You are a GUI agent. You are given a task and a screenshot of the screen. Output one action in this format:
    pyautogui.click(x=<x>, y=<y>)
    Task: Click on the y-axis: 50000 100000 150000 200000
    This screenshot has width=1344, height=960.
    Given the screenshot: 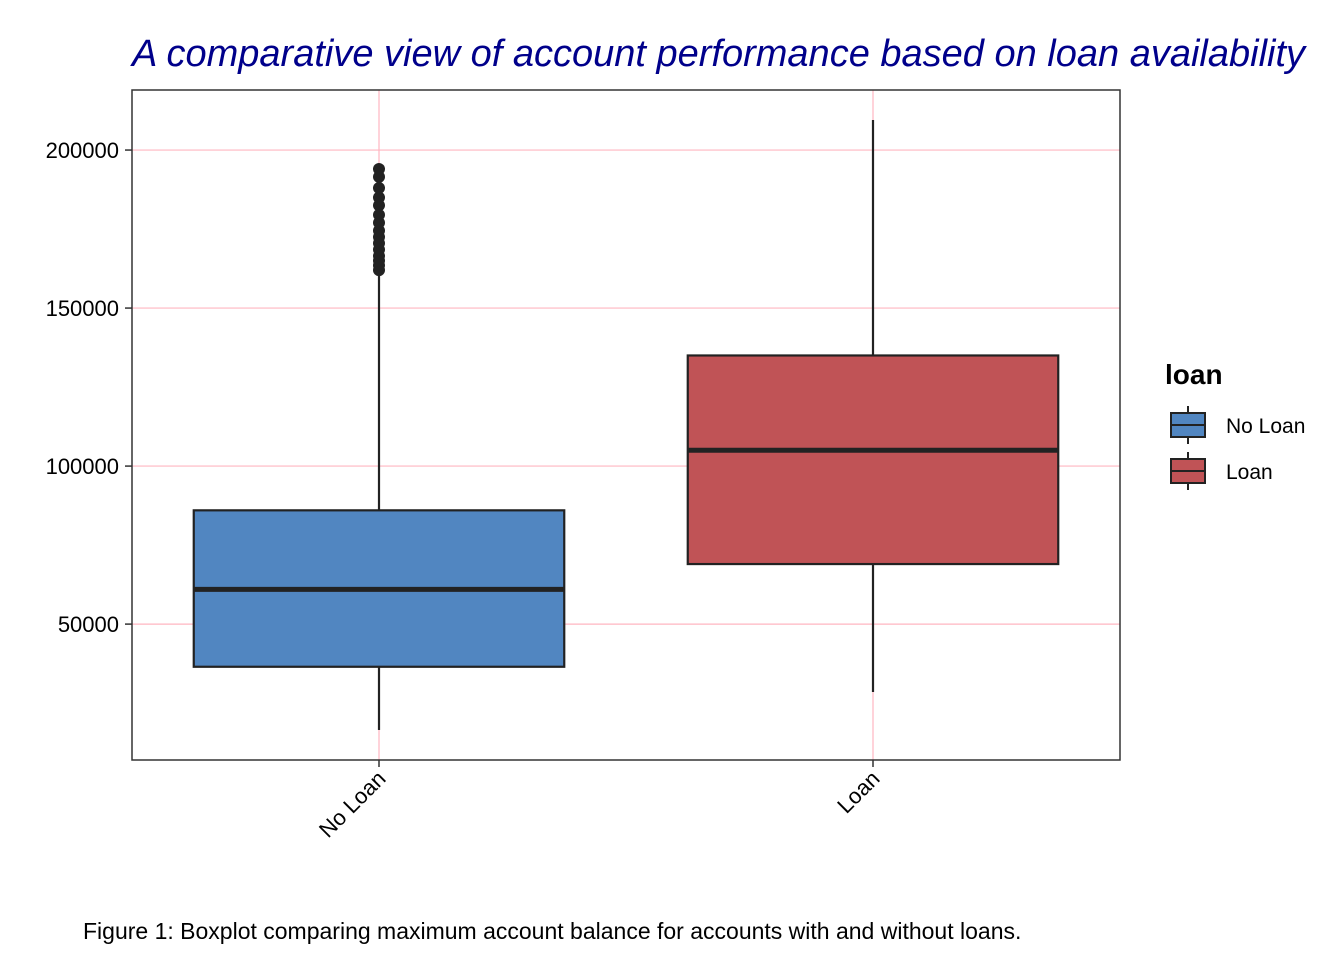 What is the action you would take?
    pyautogui.click(x=89, y=387)
    